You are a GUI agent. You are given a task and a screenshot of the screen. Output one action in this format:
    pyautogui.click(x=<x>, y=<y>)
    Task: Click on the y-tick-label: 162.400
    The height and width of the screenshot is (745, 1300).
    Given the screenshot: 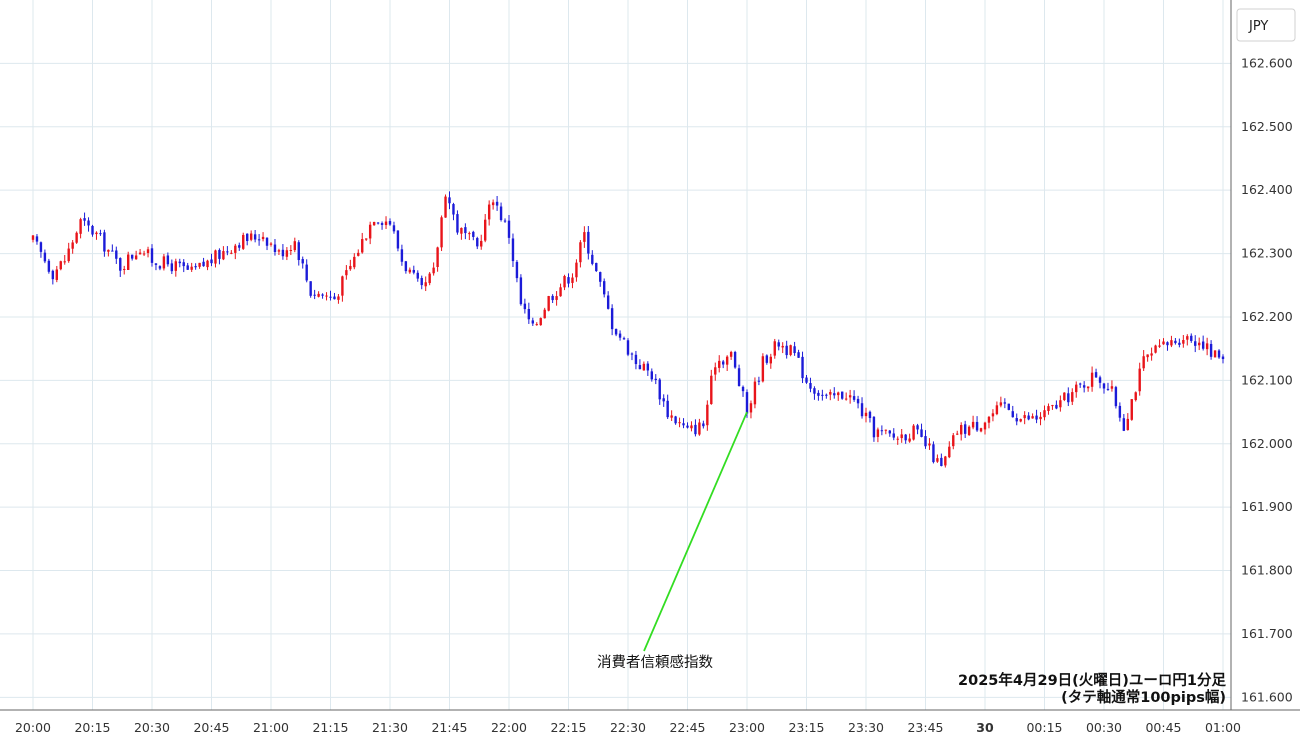 What is the action you would take?
    pyautogui.click(x=1267, y=189)
    